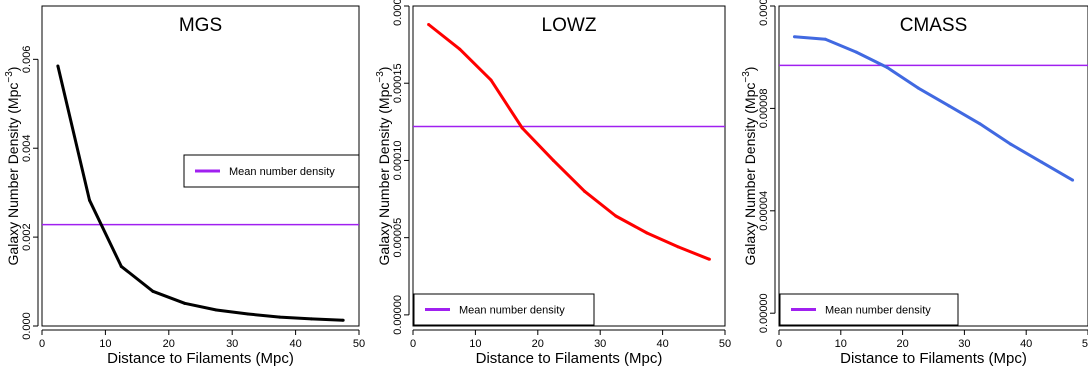 This screenshot has width=1088, height=373. Describe the element at coordinates (398, 238) in the screenshot. I see `y-tick-label: 0.00005` at that location.